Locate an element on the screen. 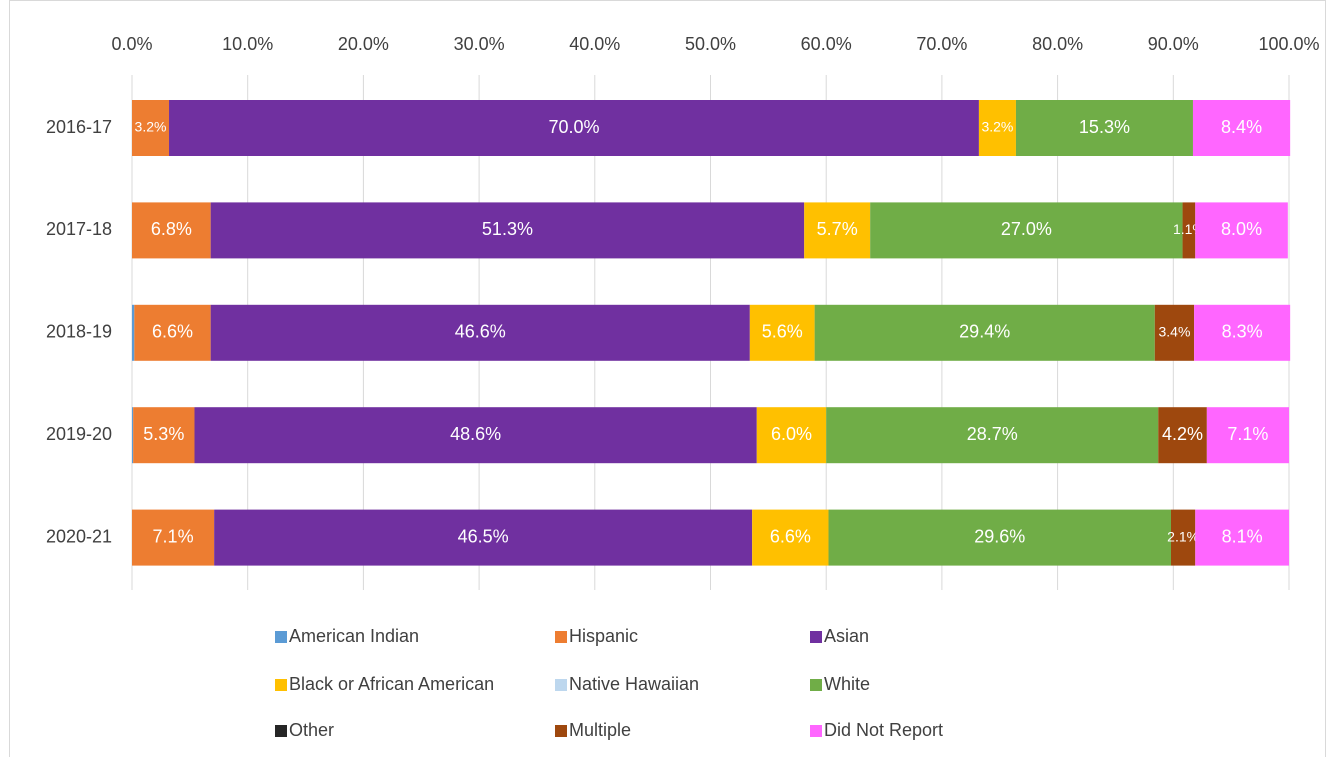  x-tick-label: 30.0% is located at coordinates (479, 44).